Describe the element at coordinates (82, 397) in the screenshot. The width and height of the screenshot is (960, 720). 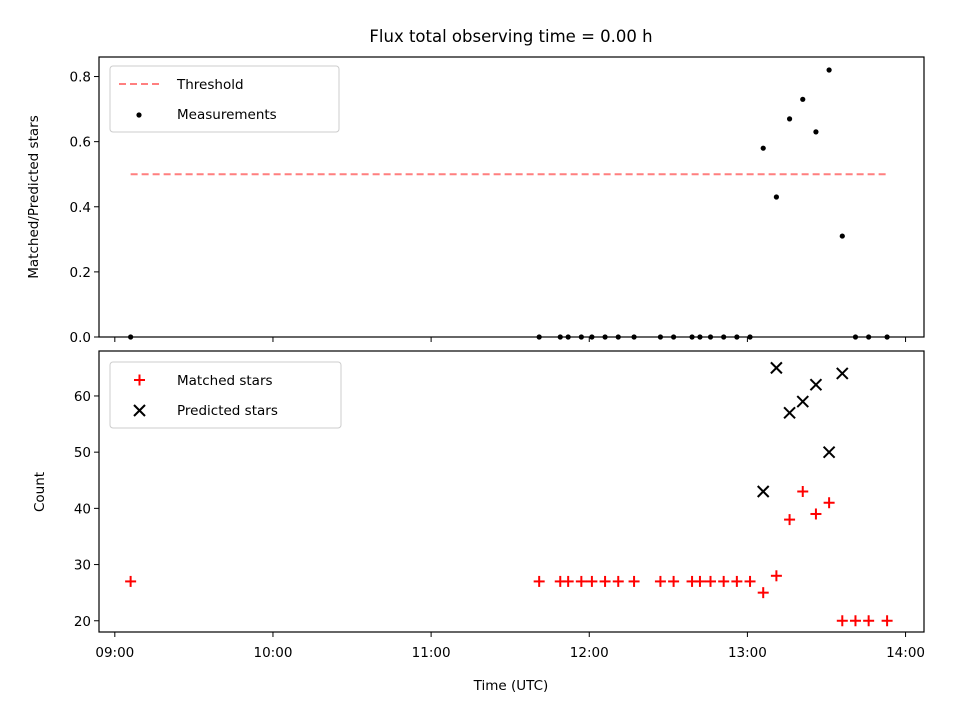
I see `bottom-y-tick-label: 60` at that location.